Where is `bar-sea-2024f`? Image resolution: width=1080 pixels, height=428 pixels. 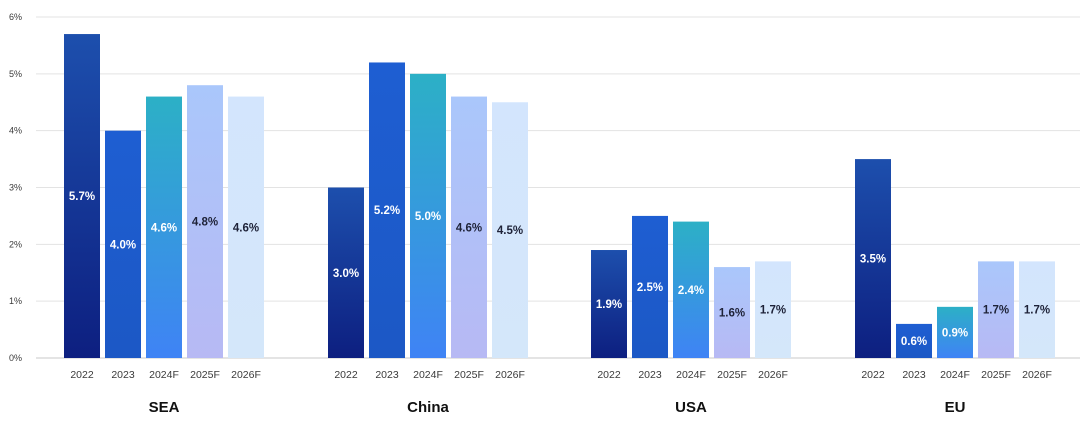 bar-sea-2024f is located at coordinates (164, 227).